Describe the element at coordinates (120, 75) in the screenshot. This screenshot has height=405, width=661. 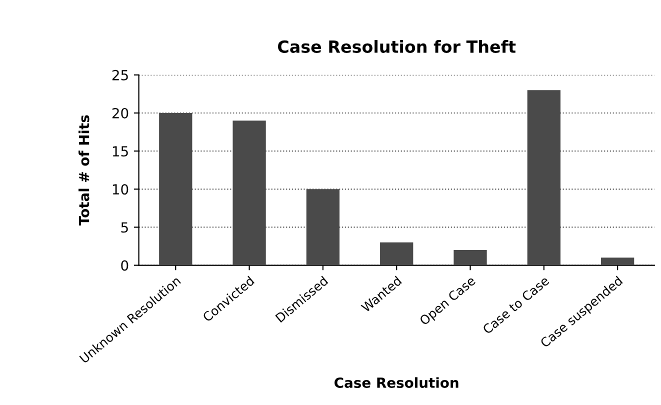
I see `y-tick-label: 25` at that location.